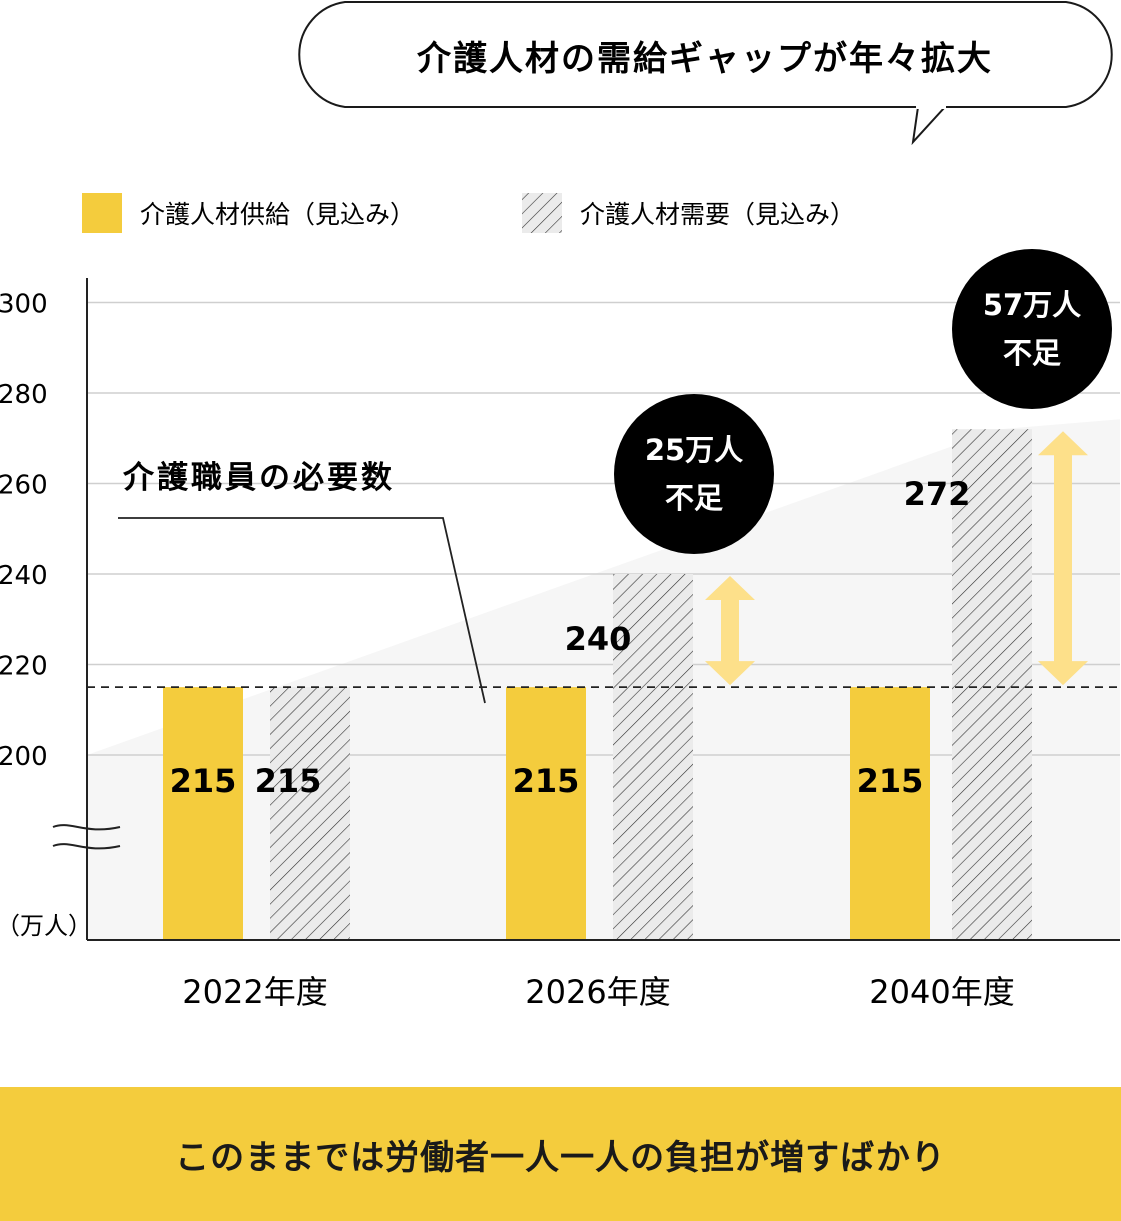 The width and height of the screenshot is (1121, 1221). I want to click on legend-swatch-demand, so click(542, 213).